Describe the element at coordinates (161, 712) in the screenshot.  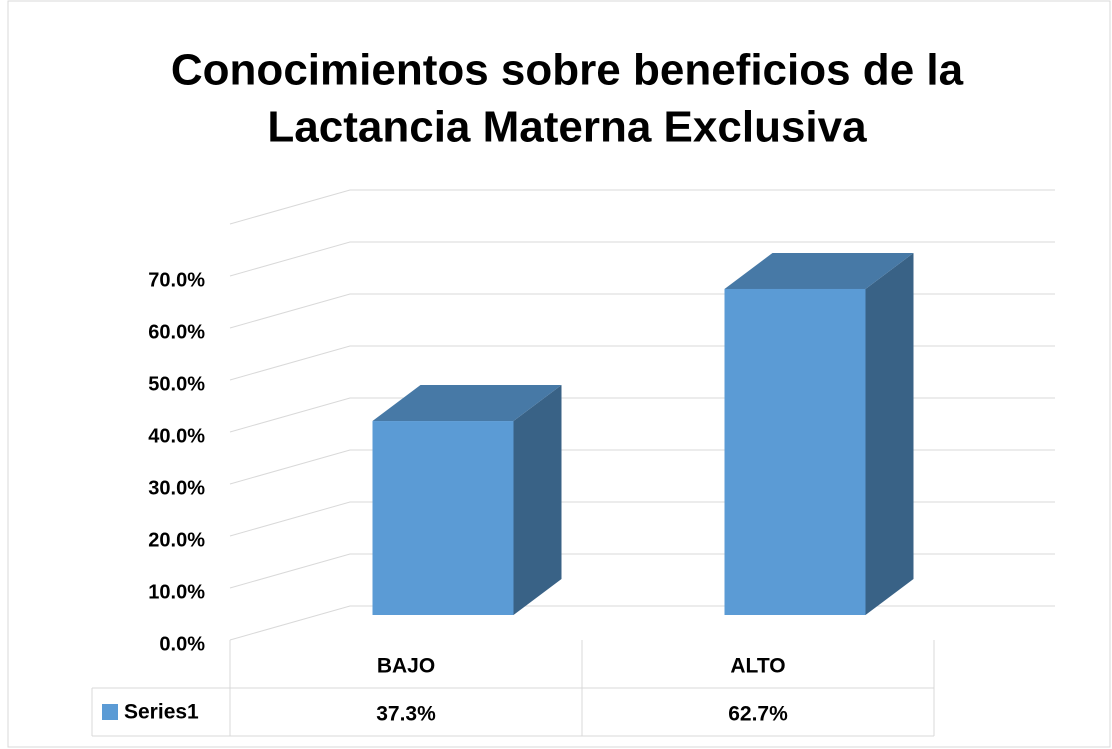
I see `legend-label: Series1` at that location.